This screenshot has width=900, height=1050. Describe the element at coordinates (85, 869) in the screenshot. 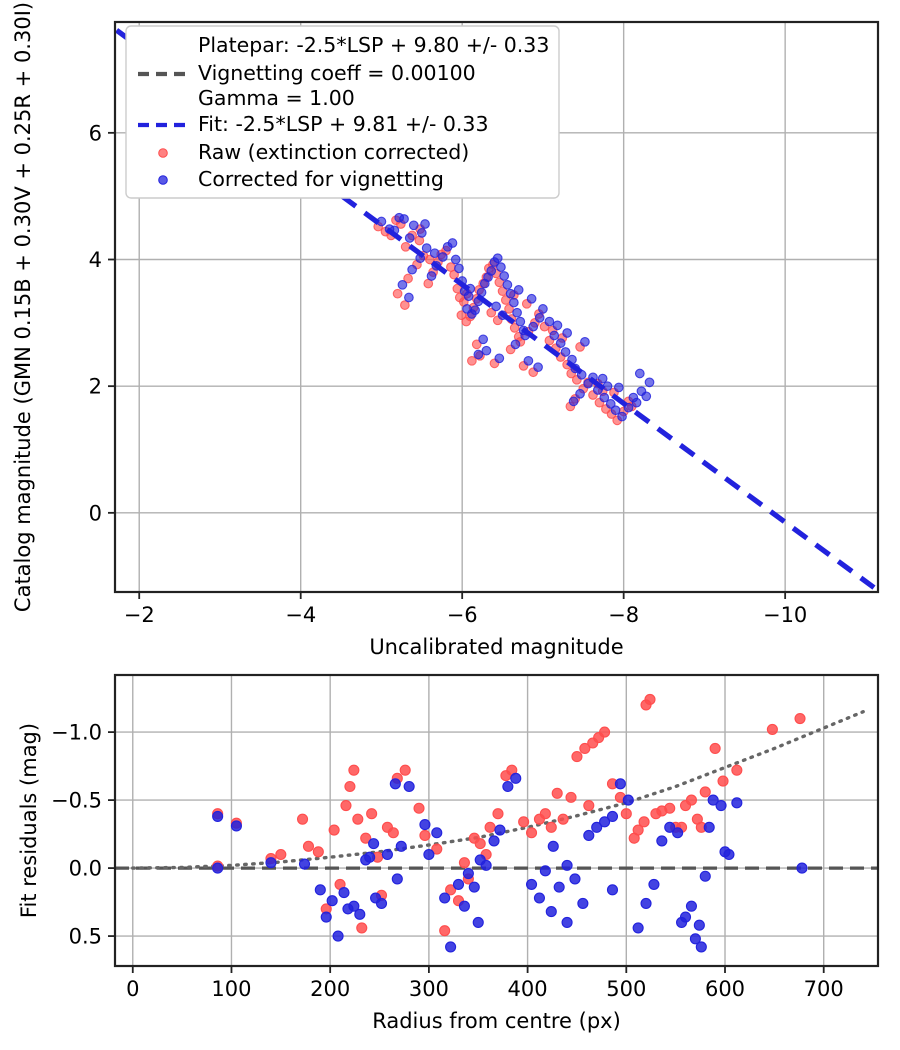

I see `ytick-label-1: 0.0` at that location.